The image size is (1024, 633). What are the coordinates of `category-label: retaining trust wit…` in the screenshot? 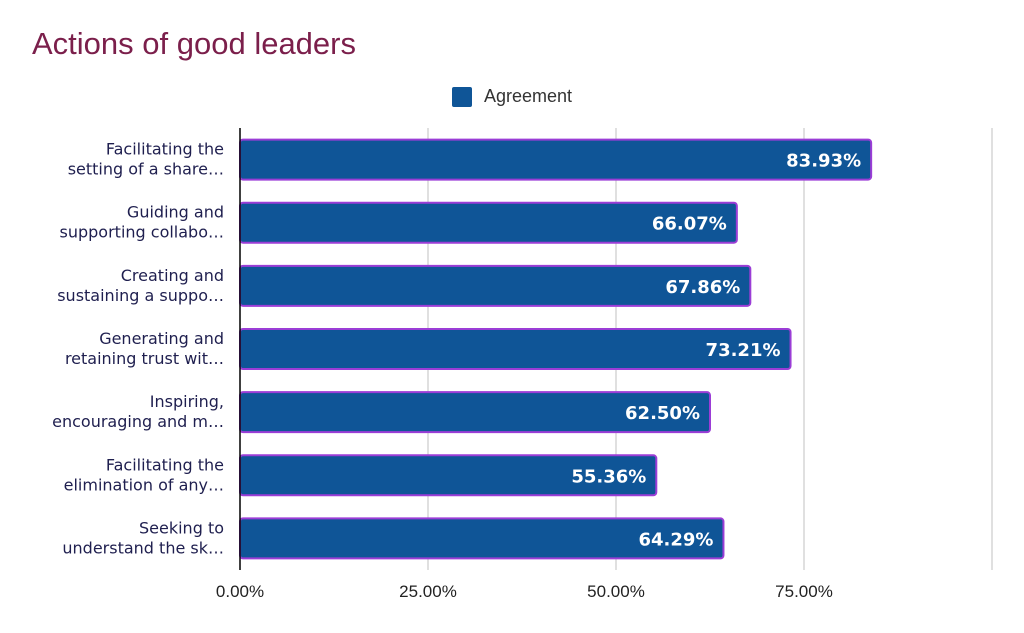 It's located at (144, 358).